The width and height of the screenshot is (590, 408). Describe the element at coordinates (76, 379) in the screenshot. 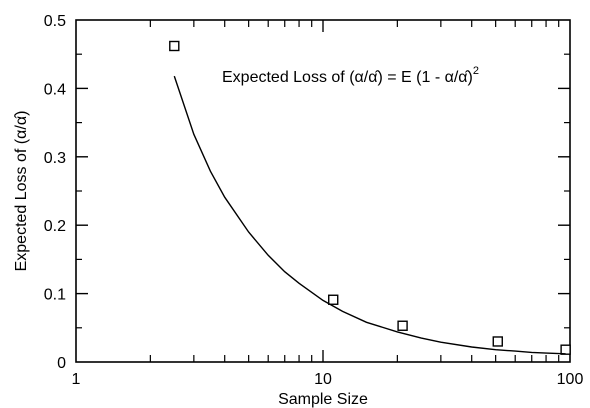

I see `x-tick-label: 1` at that location.